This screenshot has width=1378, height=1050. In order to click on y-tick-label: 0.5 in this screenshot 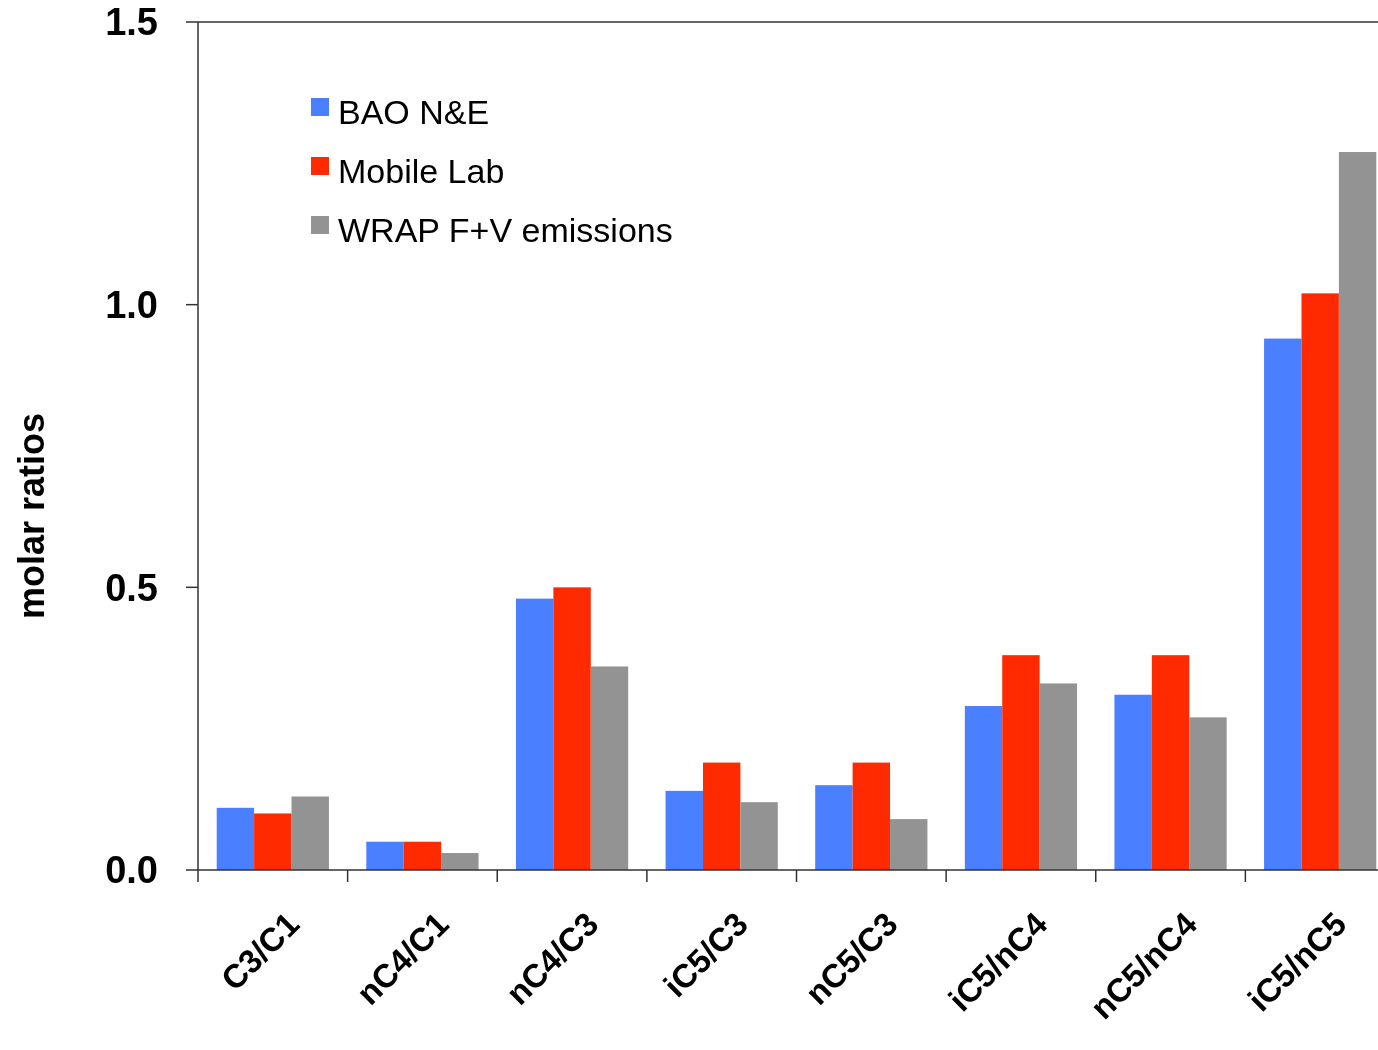, I will do `click(131, 587)`.